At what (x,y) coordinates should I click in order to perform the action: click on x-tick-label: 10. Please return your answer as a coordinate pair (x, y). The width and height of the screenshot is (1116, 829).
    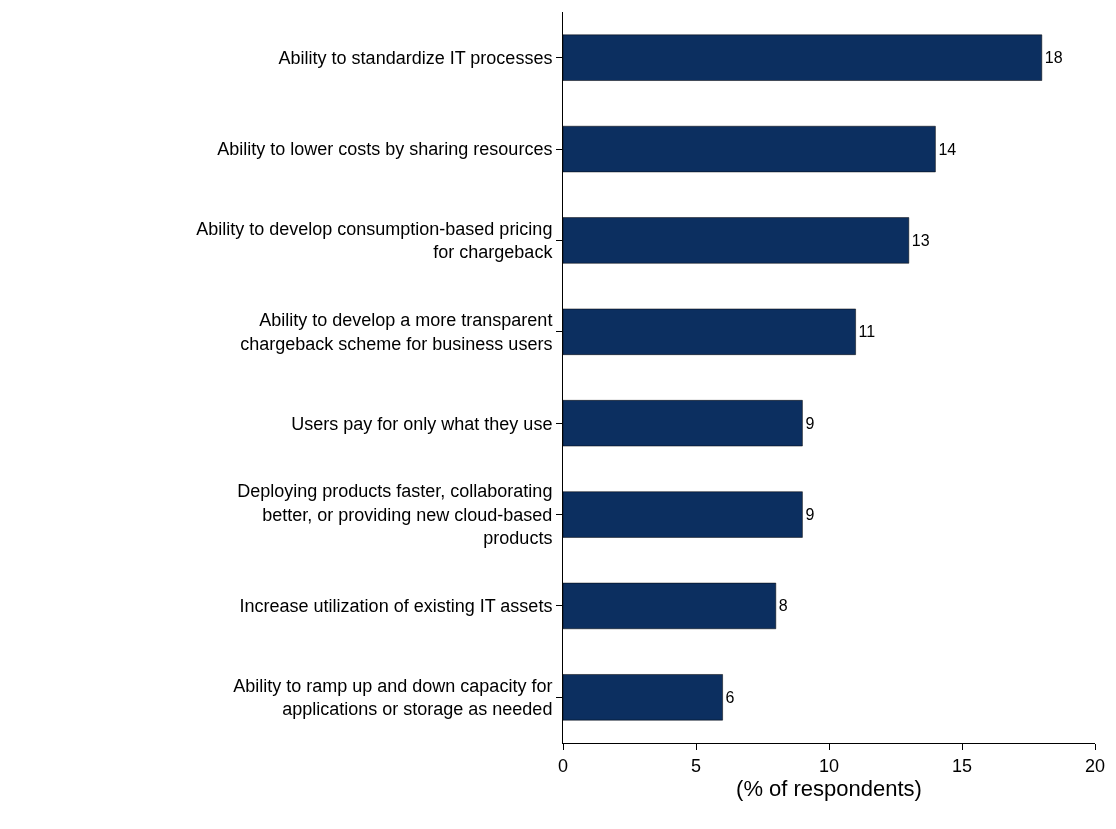
    Looking at the image, I should click on (829, 765).